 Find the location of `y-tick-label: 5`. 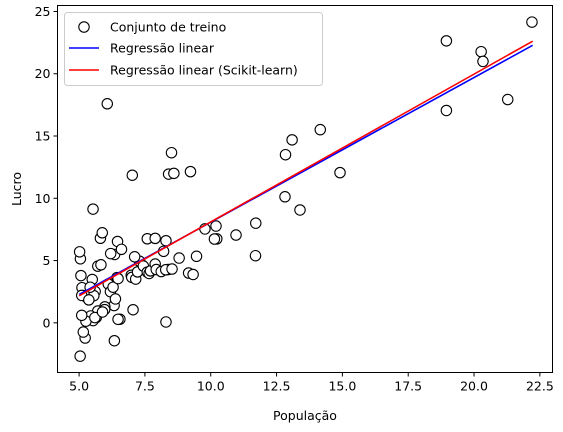

y-tick-label: 5 is located at coordinates (47, 260).